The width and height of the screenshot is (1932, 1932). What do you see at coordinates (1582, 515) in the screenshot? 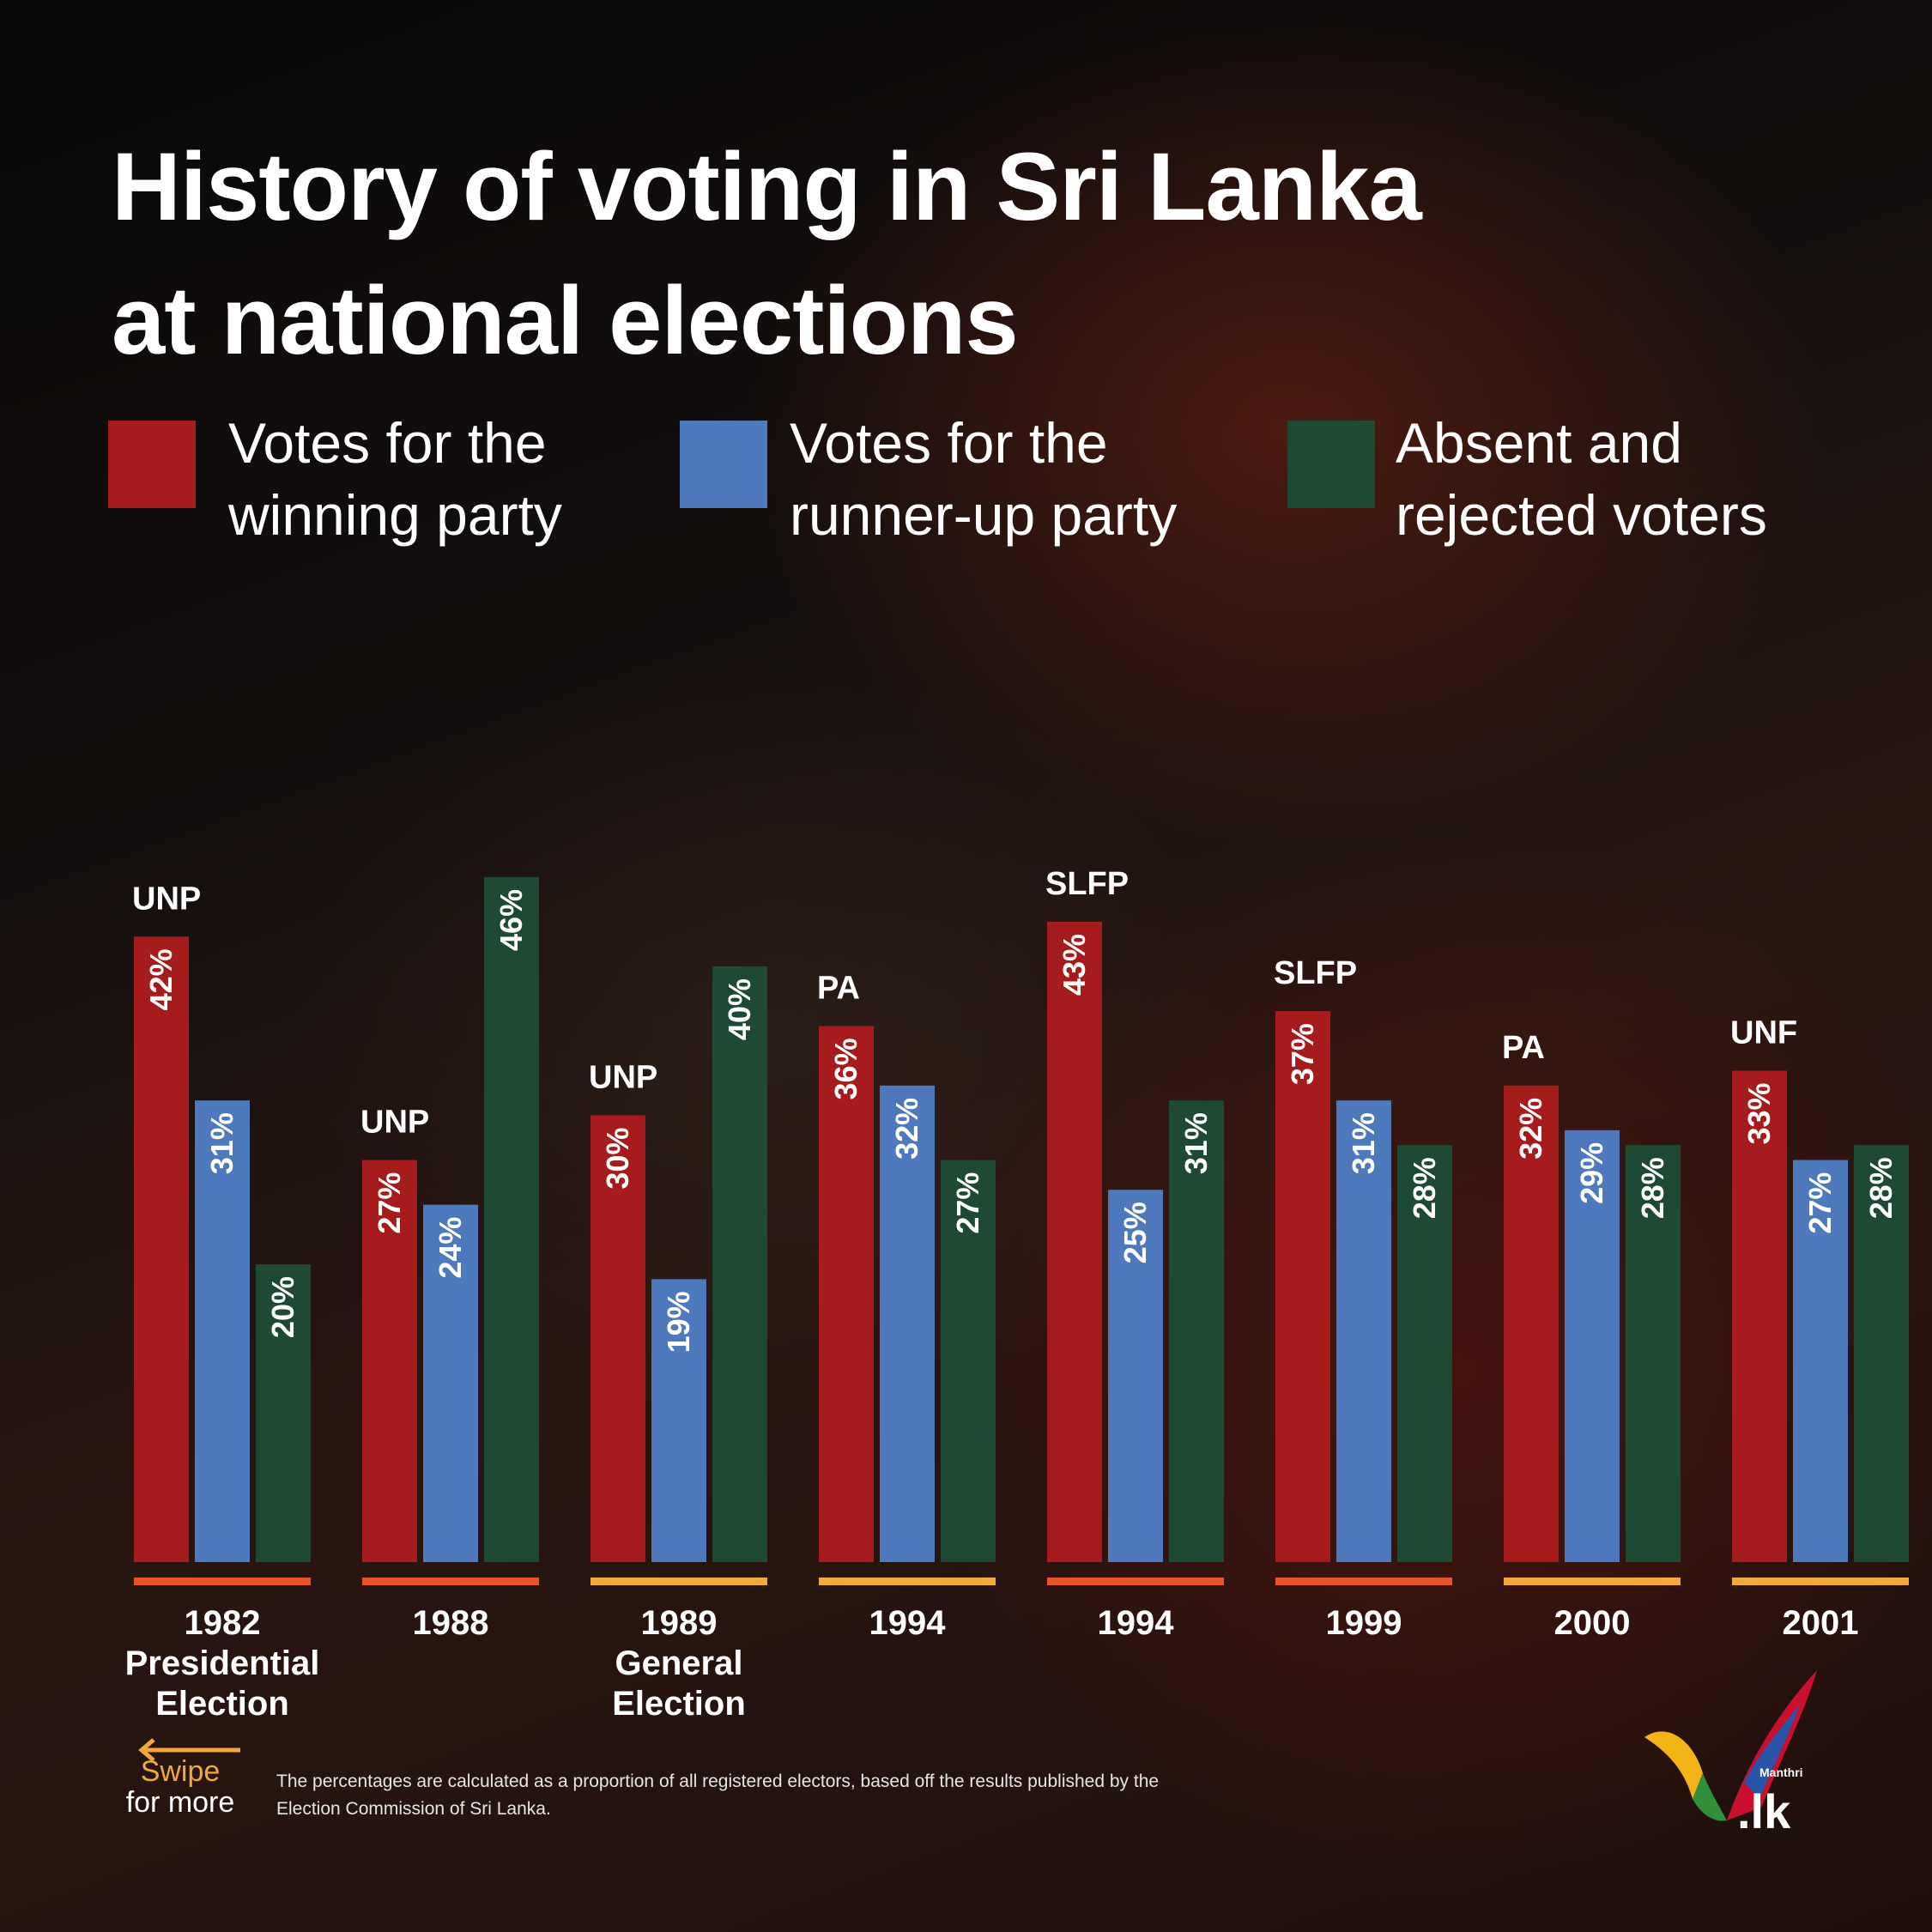
I see `legend-absent-line-2: rejected voters` at bounding box center [1582, 515].